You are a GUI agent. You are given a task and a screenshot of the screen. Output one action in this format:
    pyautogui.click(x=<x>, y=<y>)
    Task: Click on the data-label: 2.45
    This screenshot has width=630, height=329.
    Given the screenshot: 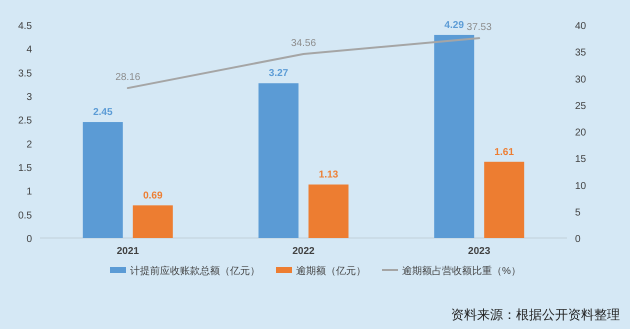 What is the action you would take?
    pyautogui.click(x=103, y=112)
    